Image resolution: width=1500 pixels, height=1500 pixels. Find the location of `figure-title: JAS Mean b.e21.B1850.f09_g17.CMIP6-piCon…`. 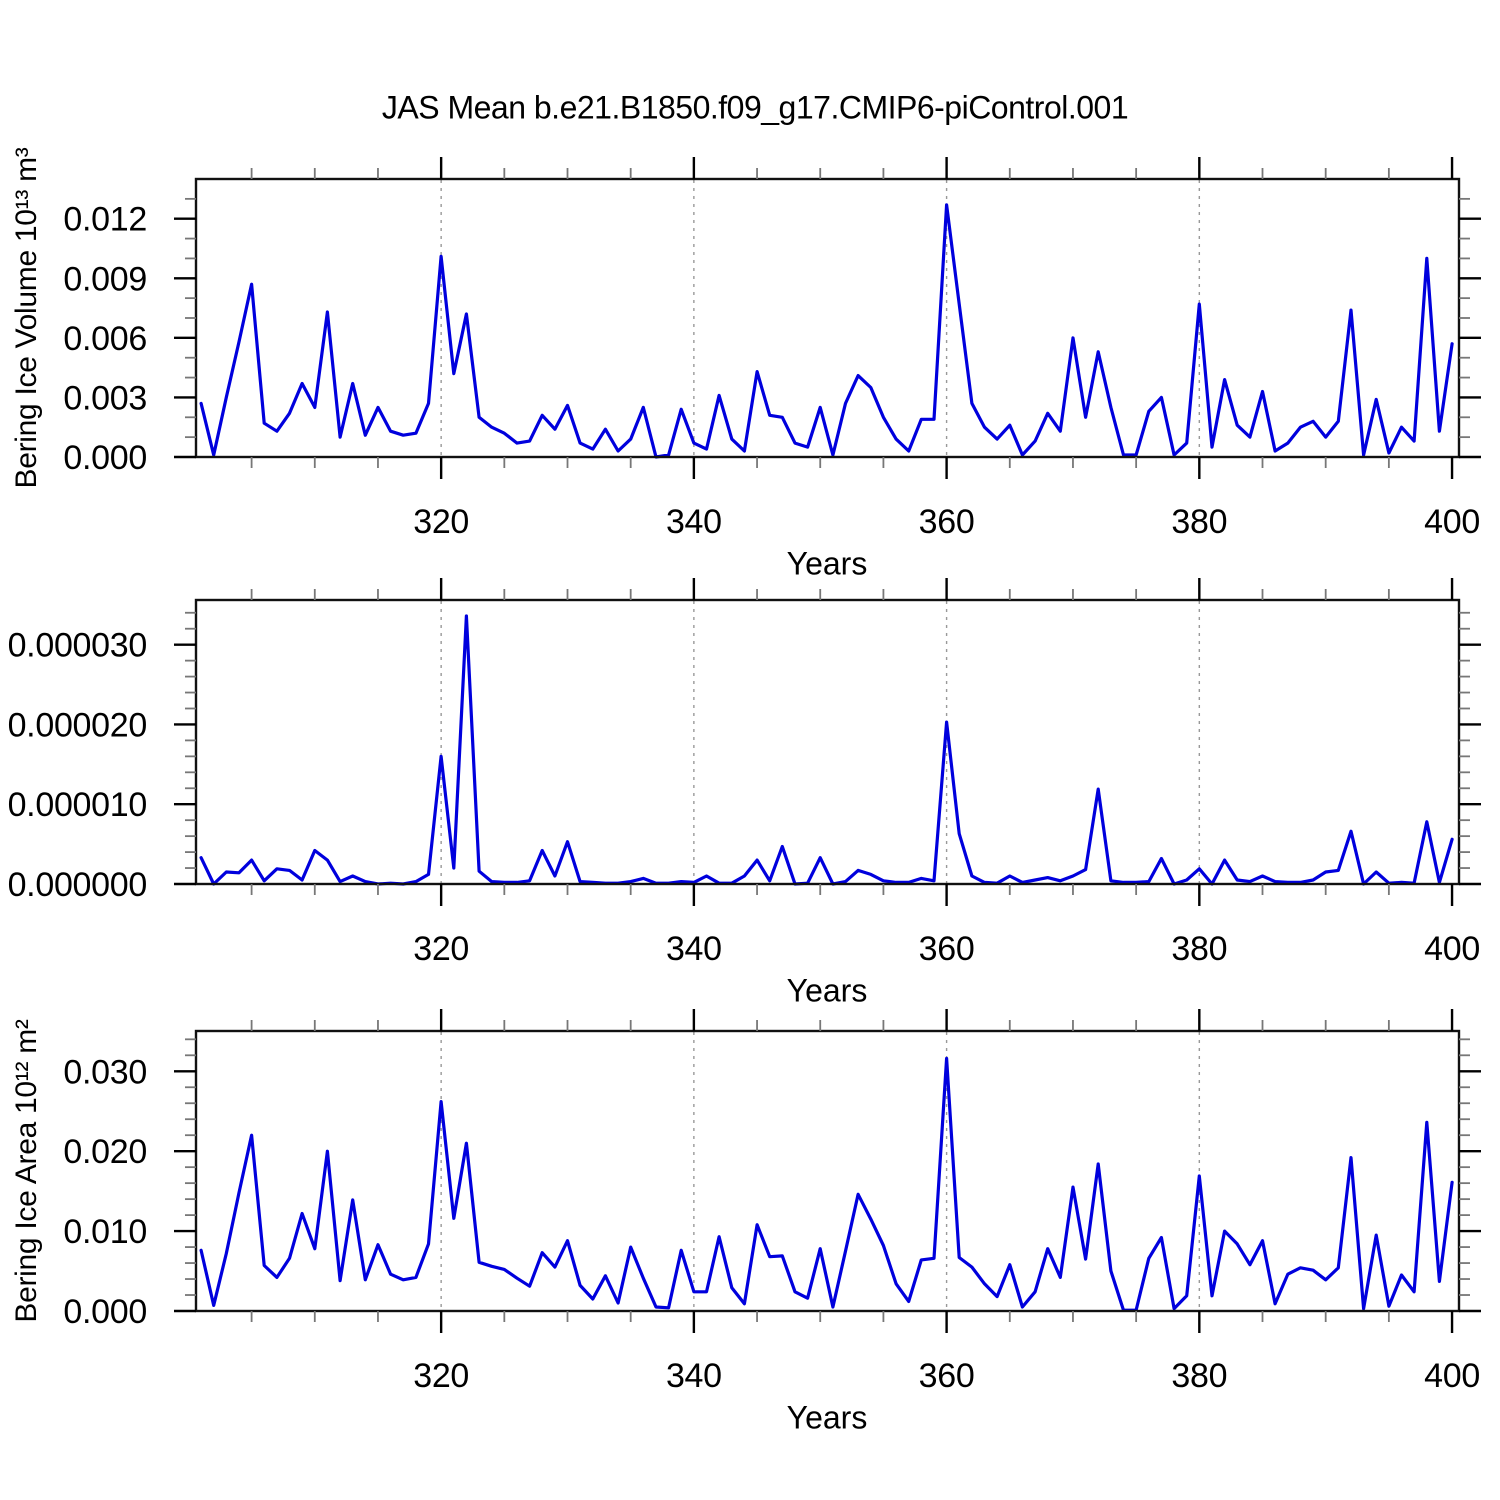

figure-title: JAS Mean b.e21.B1850.f09_g17.CMIP6-piCon… is located at coordinates (755, 107).